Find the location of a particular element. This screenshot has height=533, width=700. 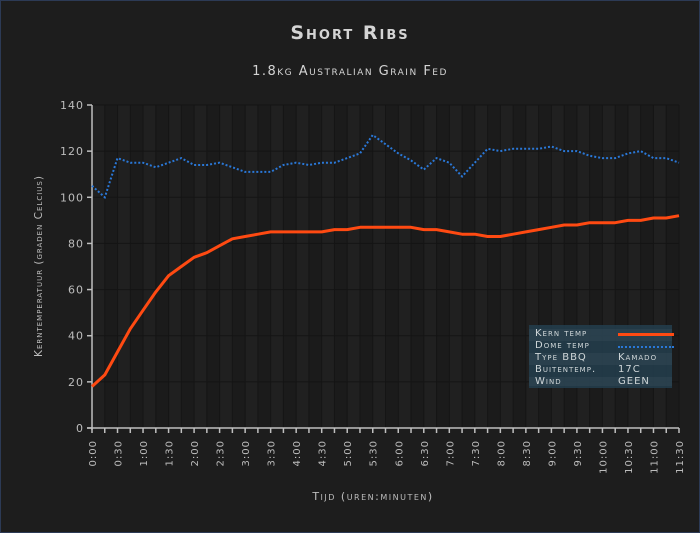

chart-subtitle: 1.8kg Australian Grain Fed is located at coordinates (350, 71).